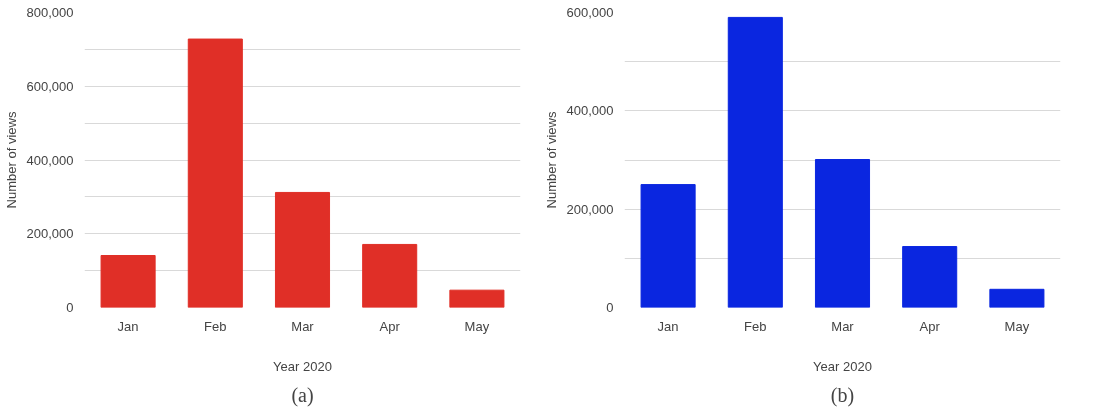 The height and width of the screenshot is (416, 1100). I want to click on text: (b), so click(842, 395).